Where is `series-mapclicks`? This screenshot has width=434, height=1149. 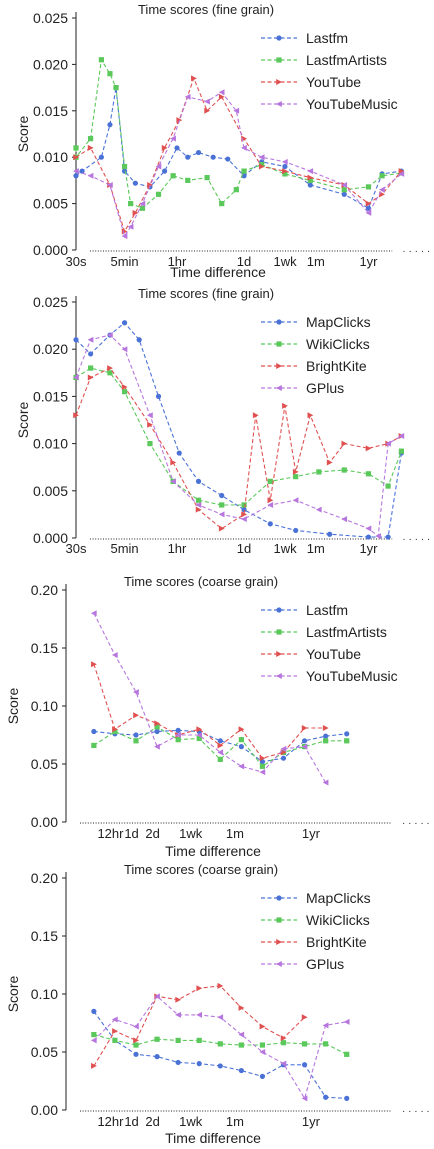 series-mapclicks is located at coordinates (220, 1054).